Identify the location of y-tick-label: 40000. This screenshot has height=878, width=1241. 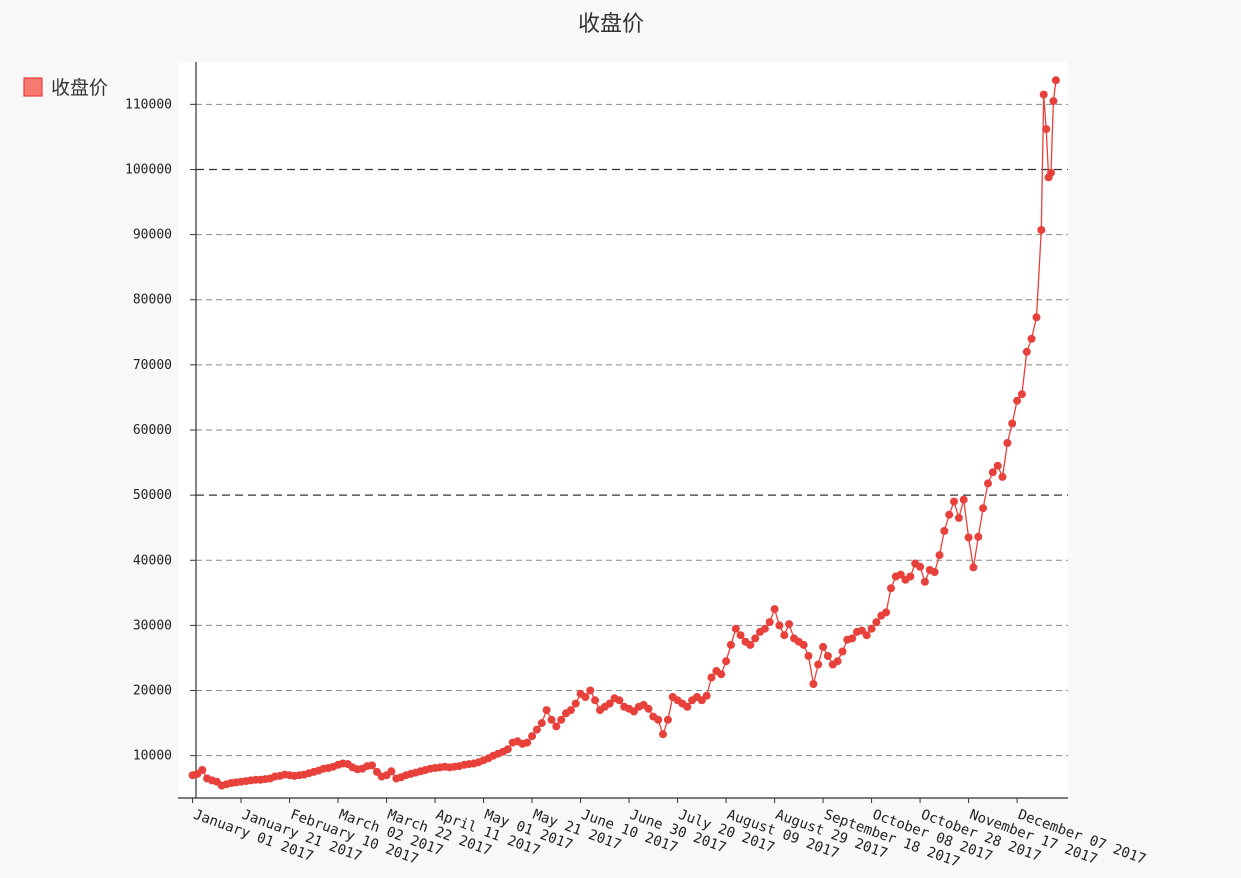
(152, 560).